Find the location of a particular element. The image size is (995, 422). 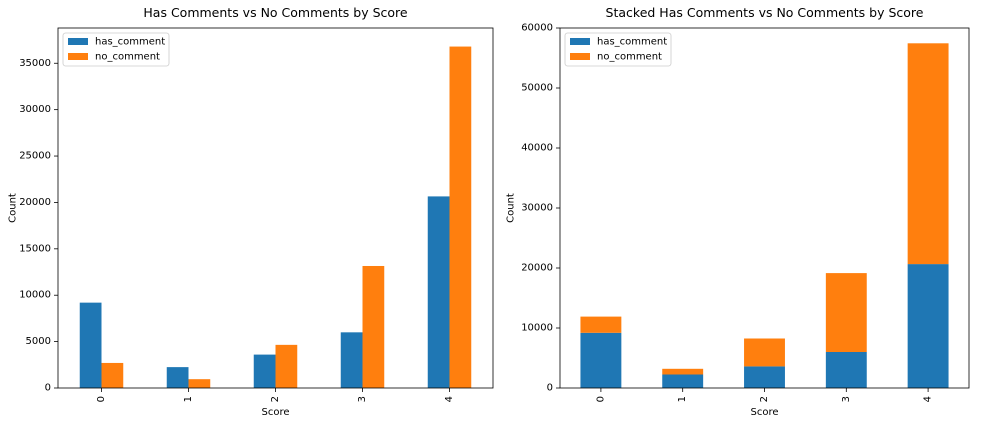

y-tick-label: 60000 is located at coordinates (537, 28).